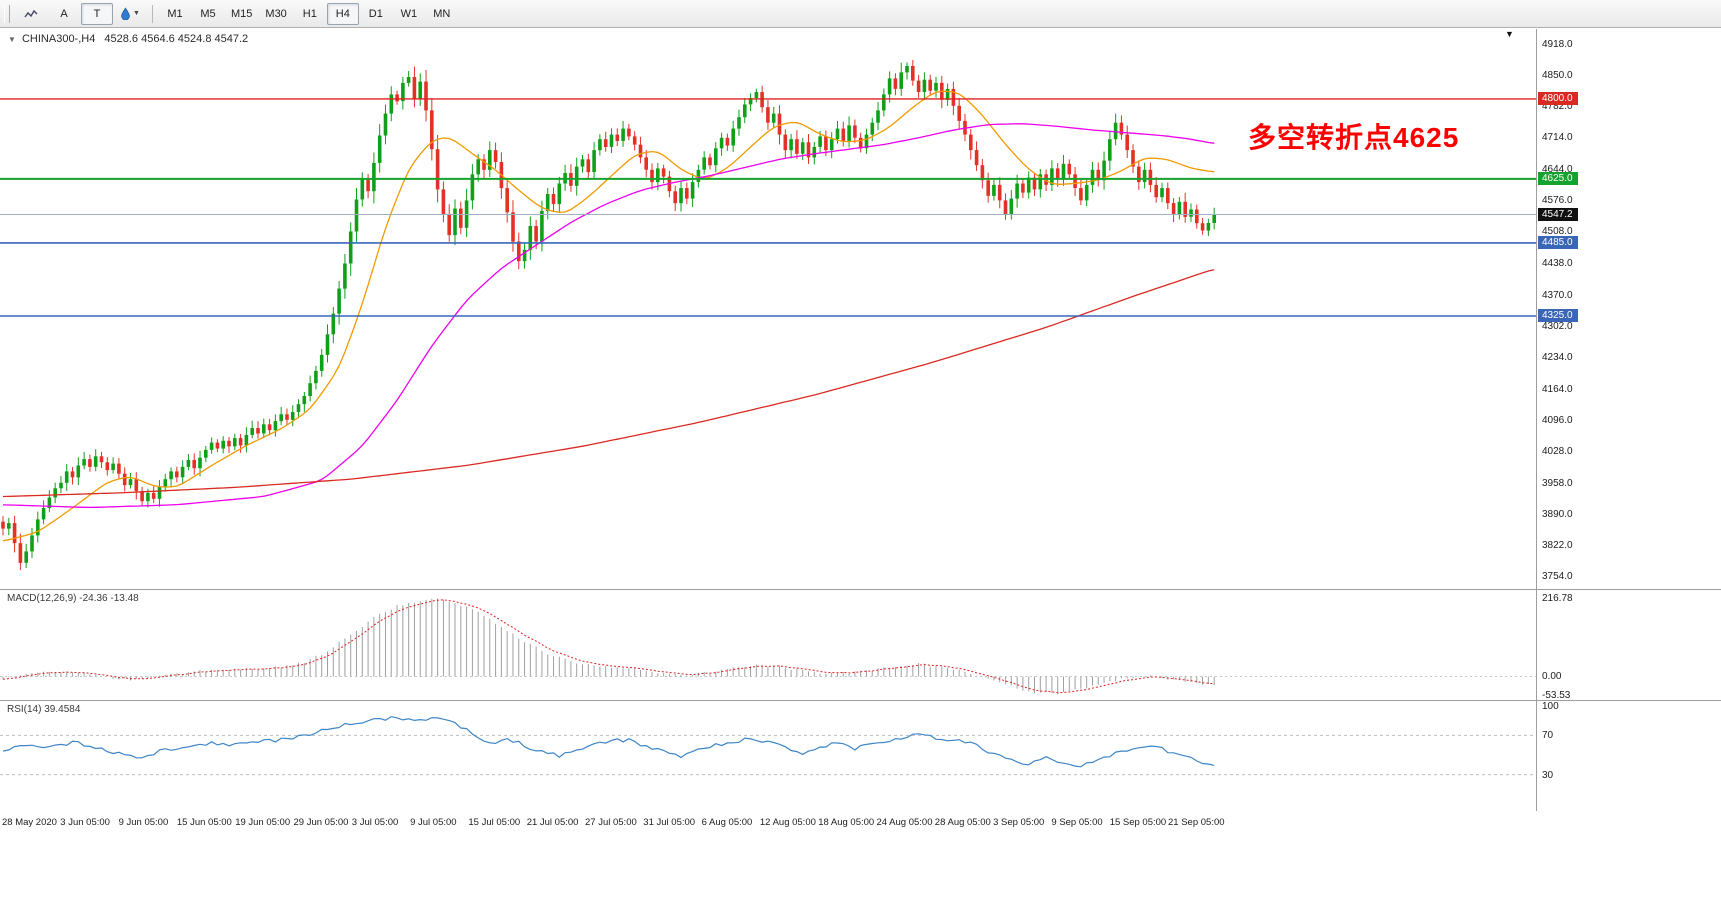 The image size is (1721, 897). Describe the element at coordinates (97, 13) in the screenshot. I see `text-tool-t-button: T` at that location.